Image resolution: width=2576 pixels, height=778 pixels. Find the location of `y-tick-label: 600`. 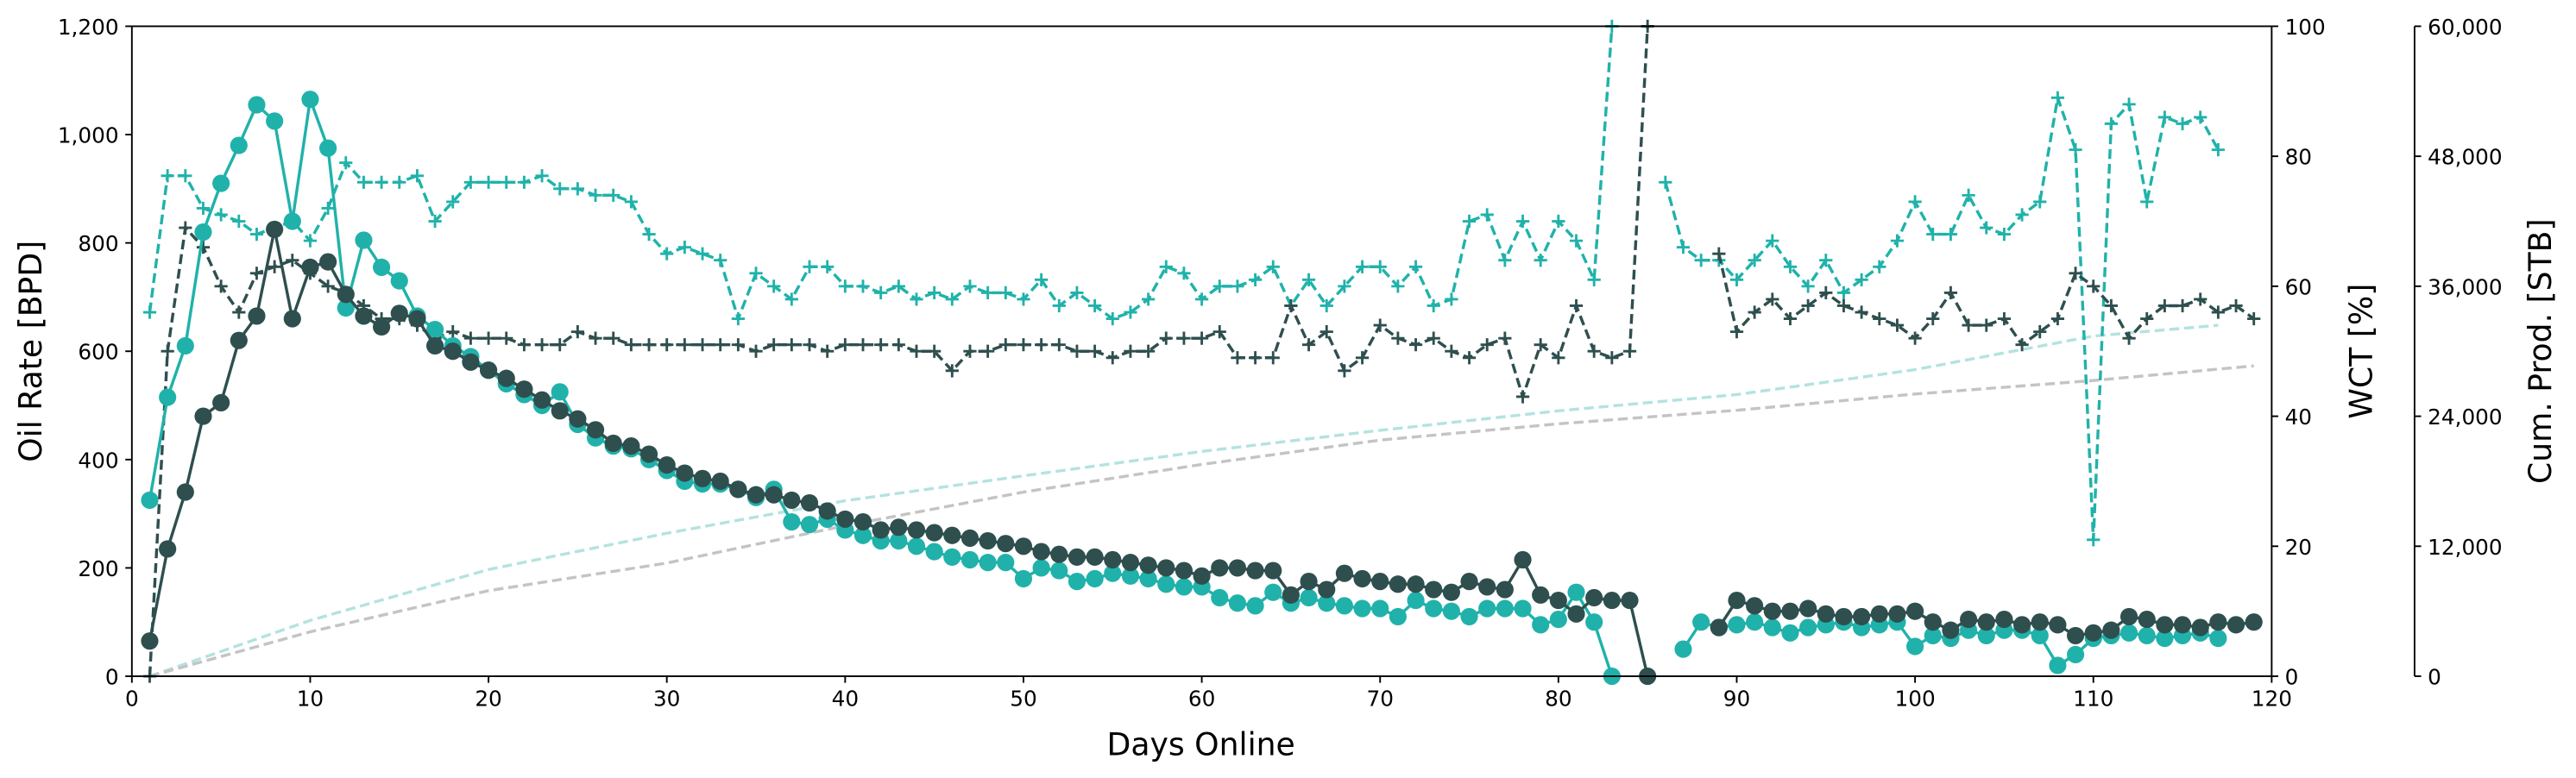

y-tick-label: 600 is located at coordinates (98, 352).